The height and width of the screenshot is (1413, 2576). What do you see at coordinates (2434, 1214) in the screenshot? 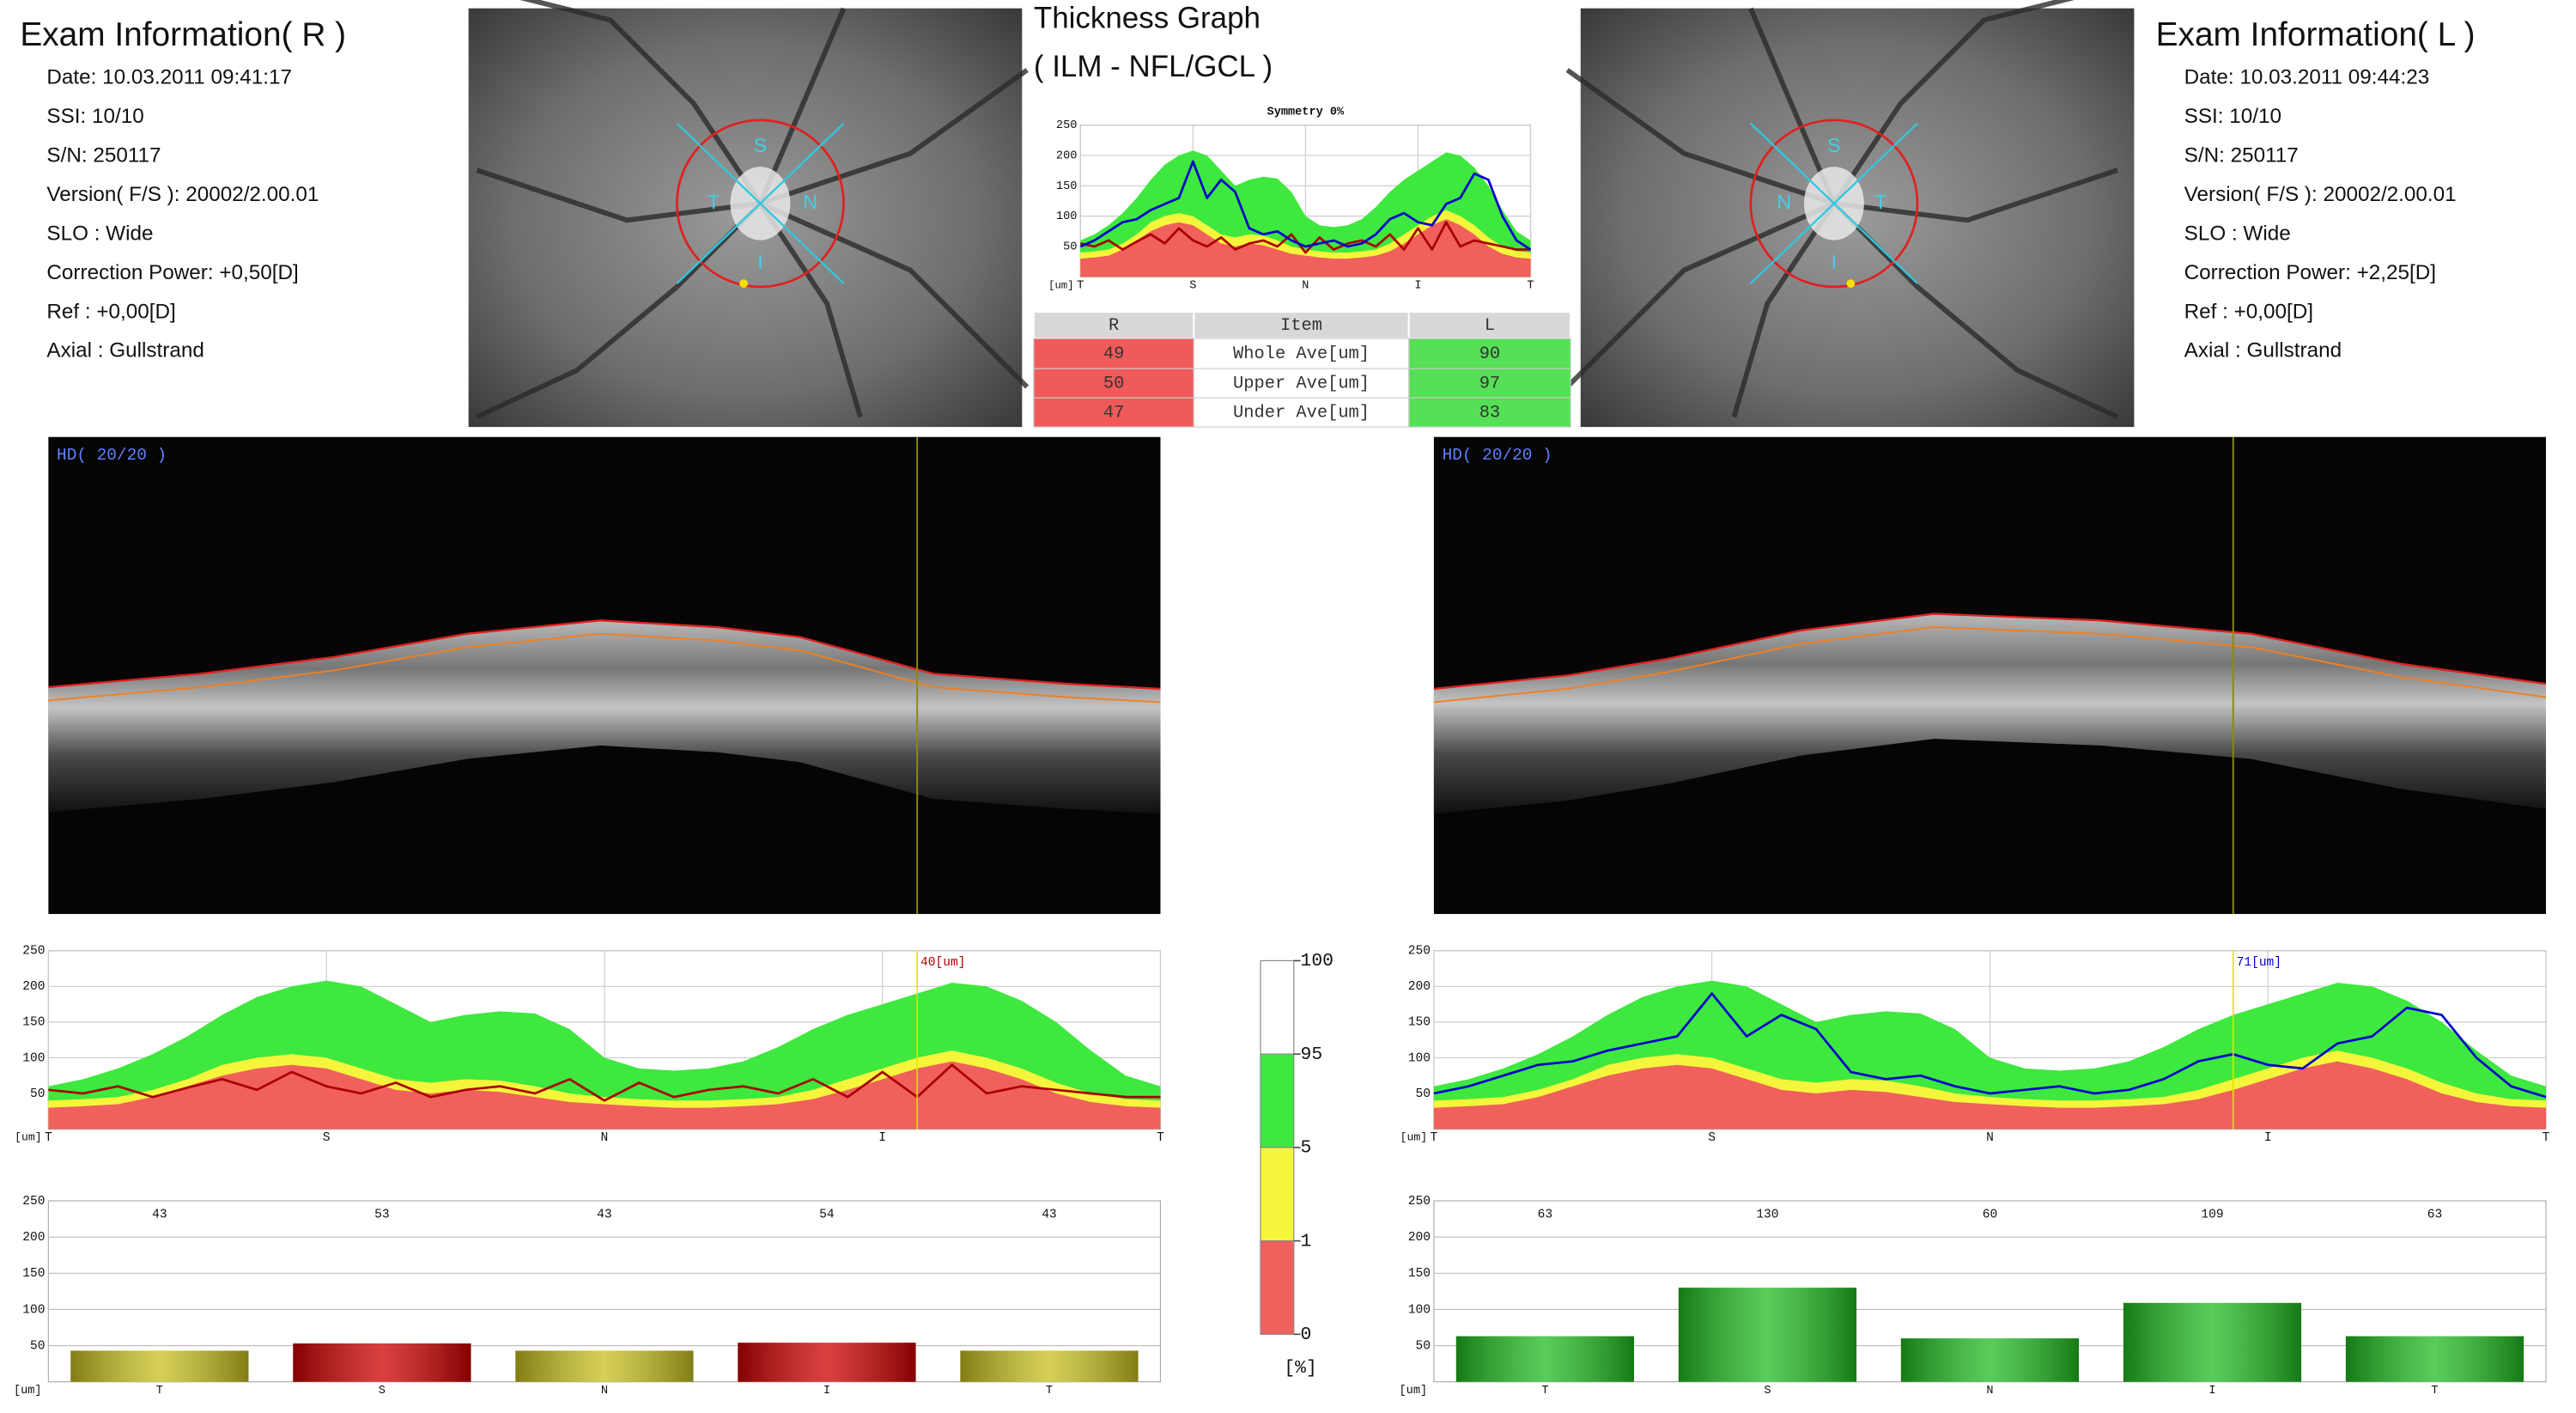
I see `bar-value-label: 63` at bounding box center [2434, 1214].